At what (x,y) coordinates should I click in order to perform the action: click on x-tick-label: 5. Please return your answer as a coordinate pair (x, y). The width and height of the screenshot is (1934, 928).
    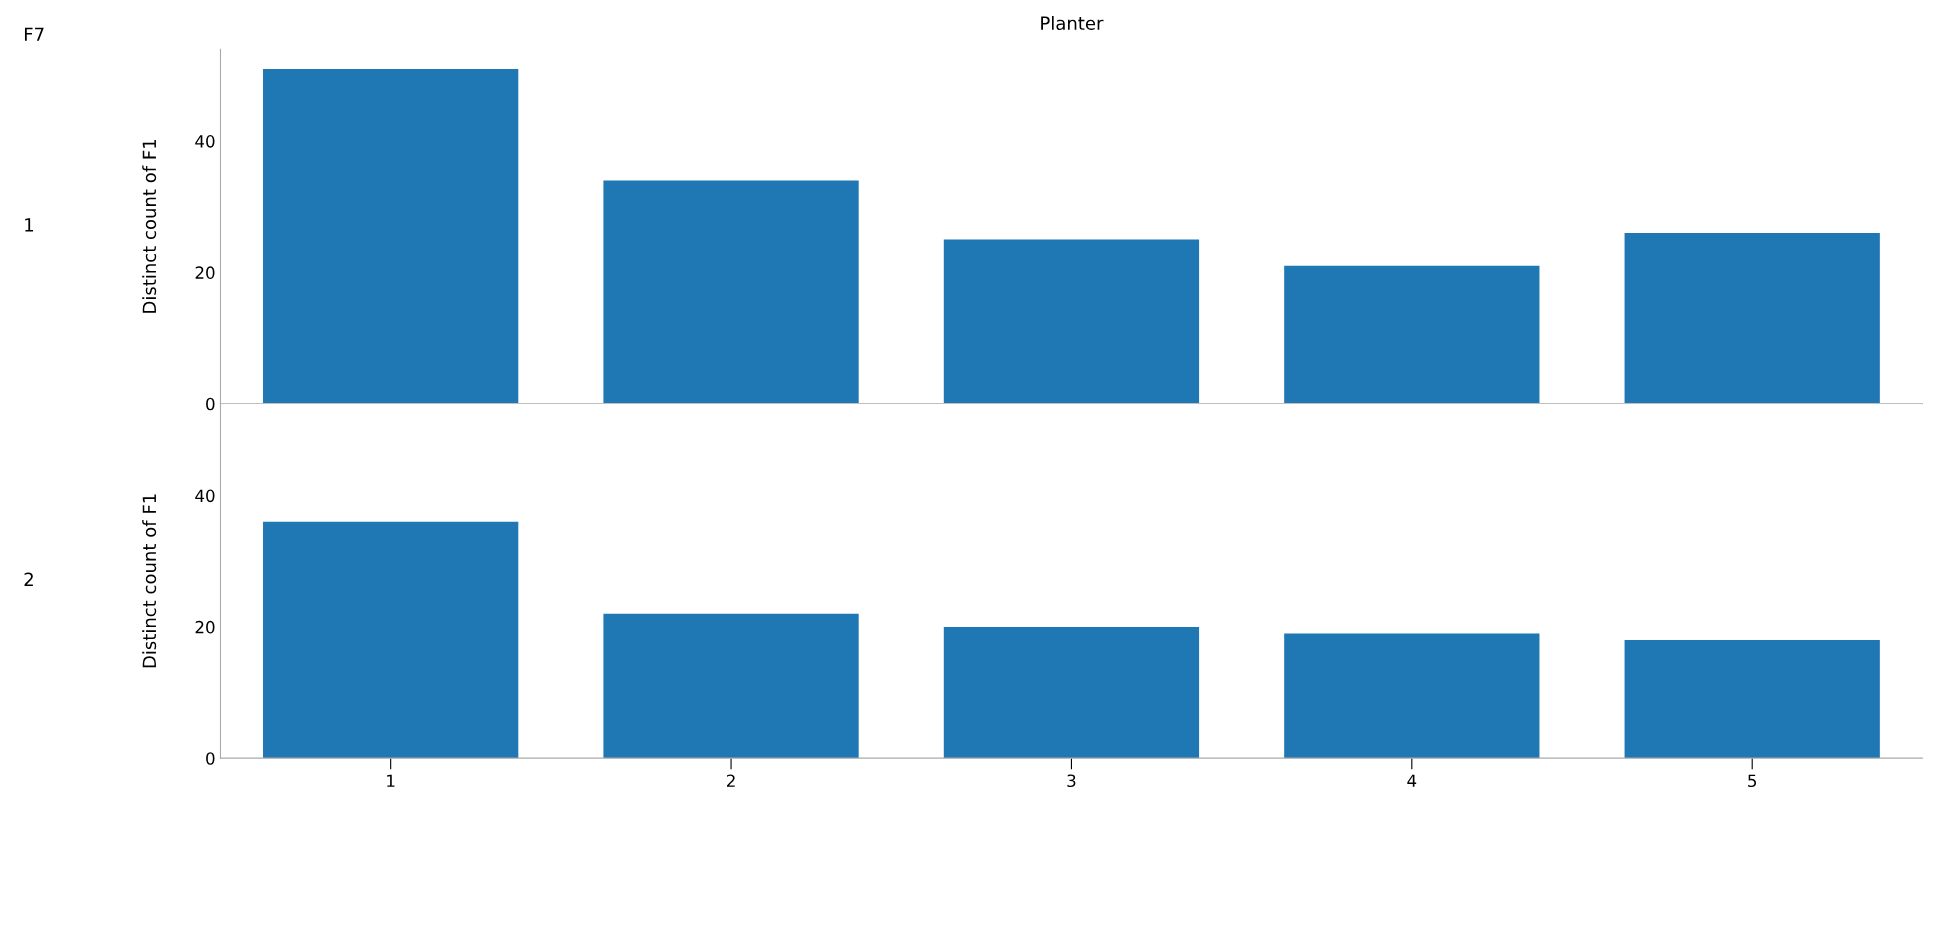
    Looking at the image, I should click on (1752, 781).